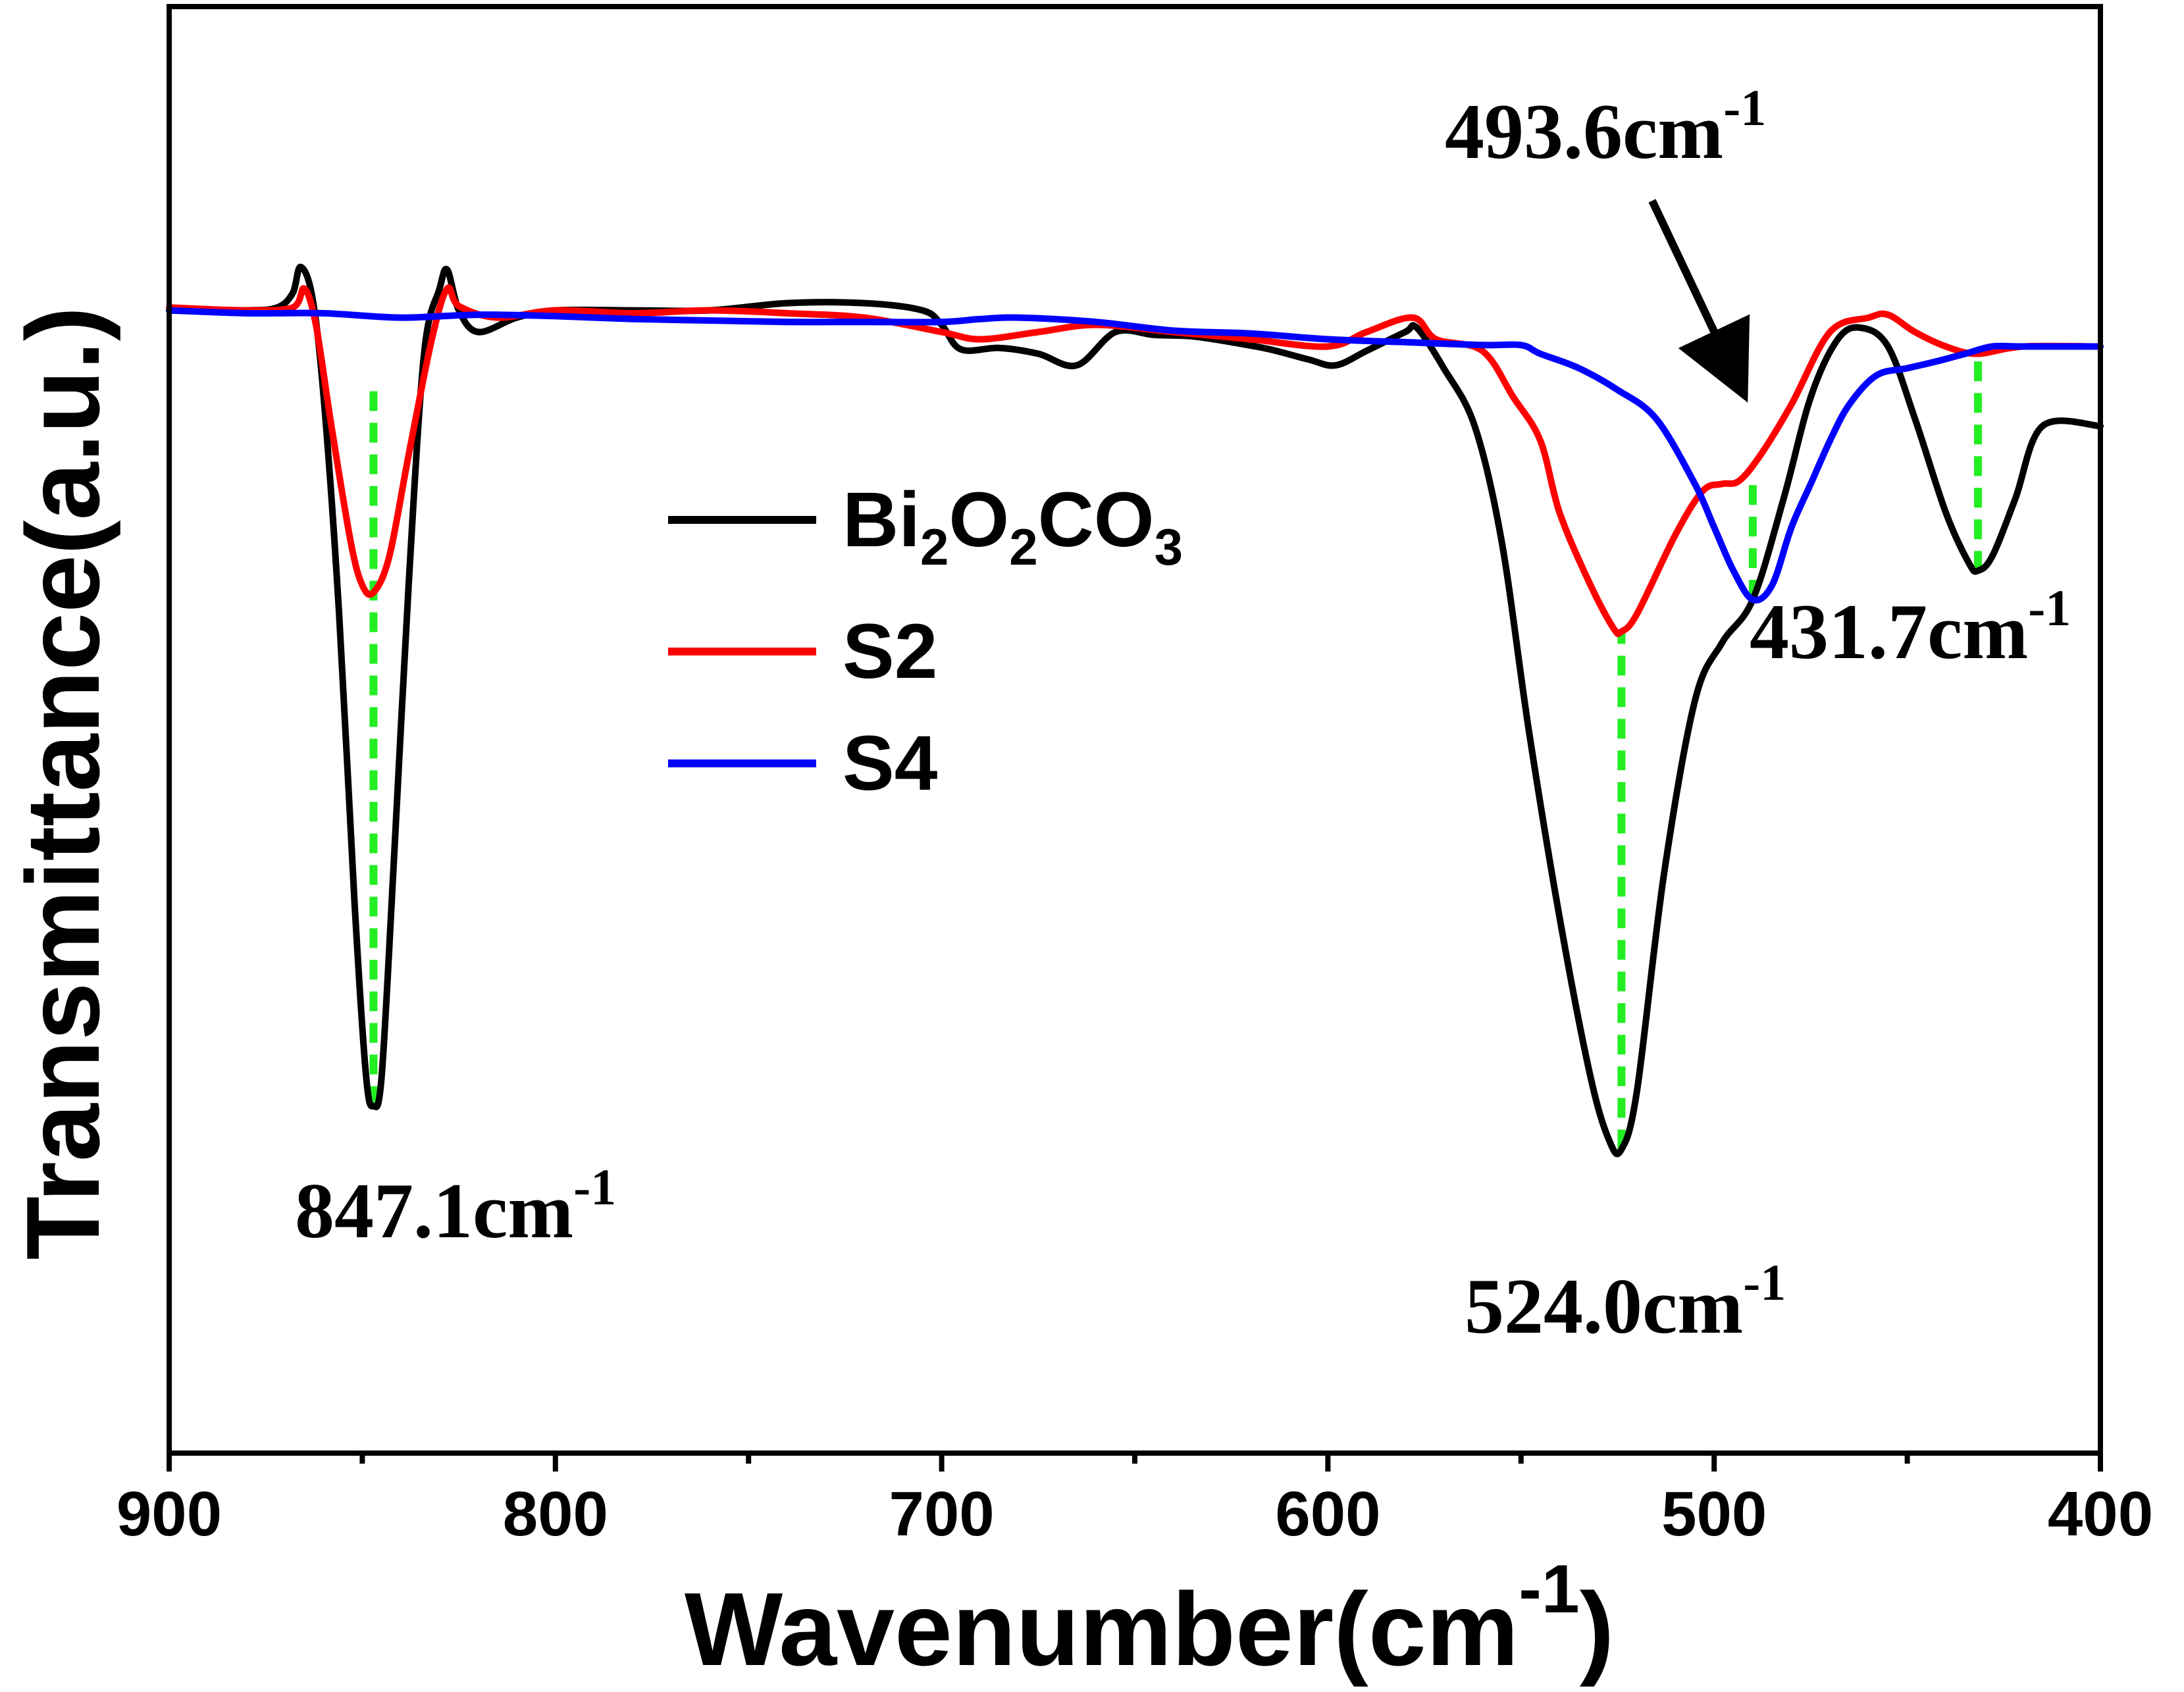 The image size is (2184, 1692). I want to click on x-tick-label-500: 500, so click(1714, 1514).